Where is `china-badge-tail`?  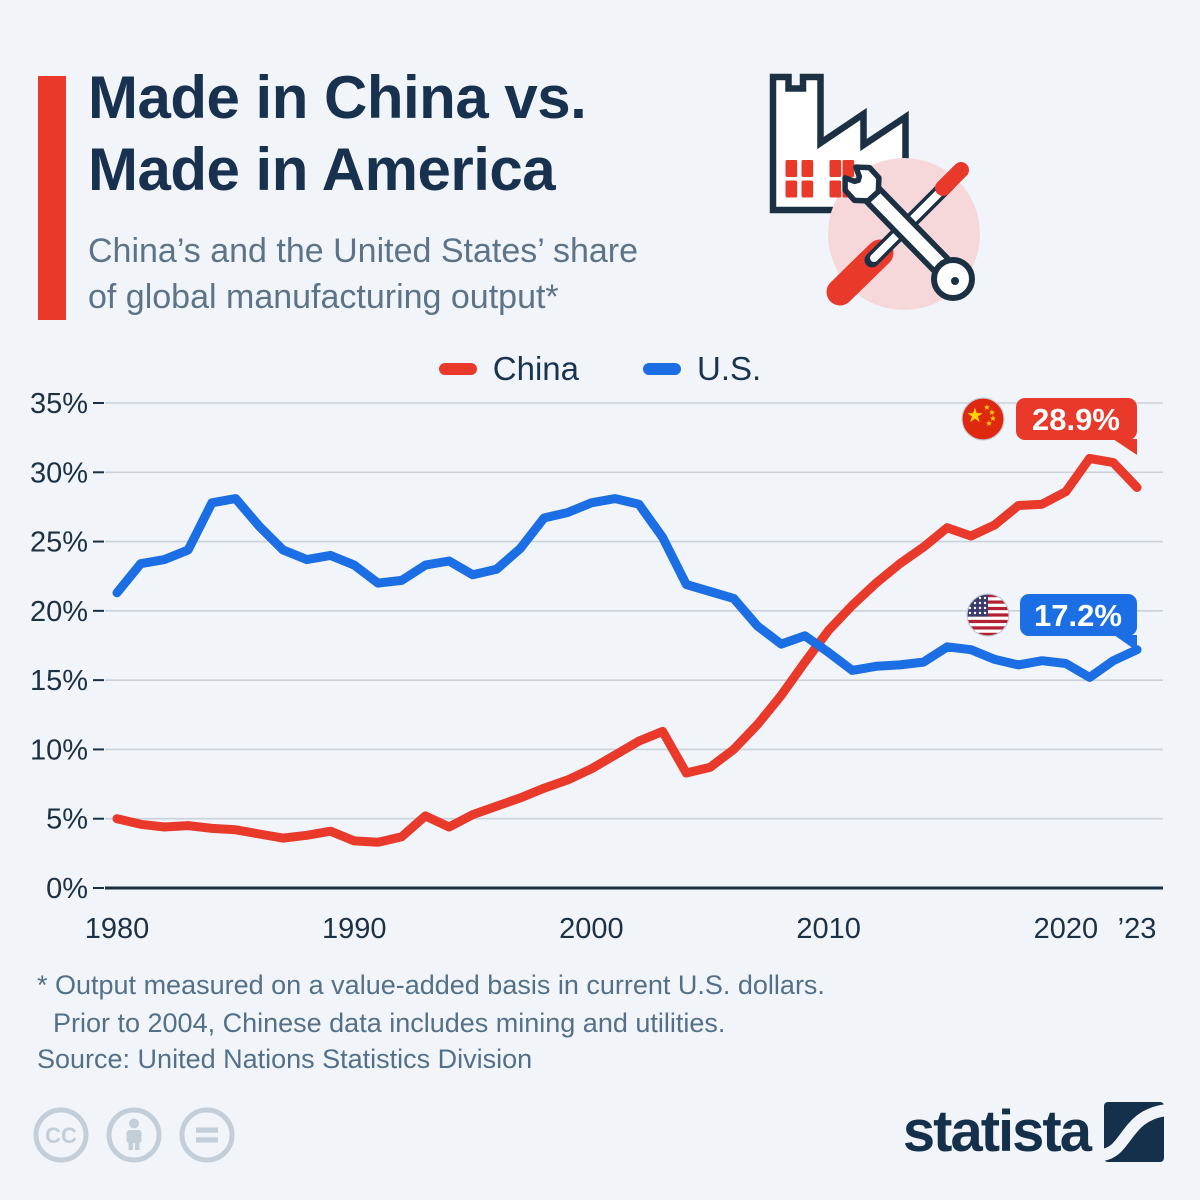 china-badge-tail is located at coordinates (1125, 447).